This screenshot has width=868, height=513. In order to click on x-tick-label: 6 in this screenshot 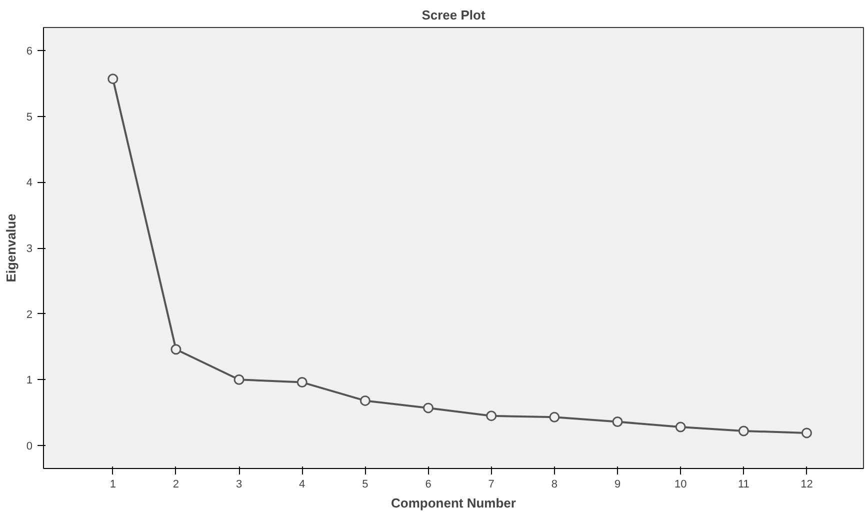, I will do `click(428, 484)`.